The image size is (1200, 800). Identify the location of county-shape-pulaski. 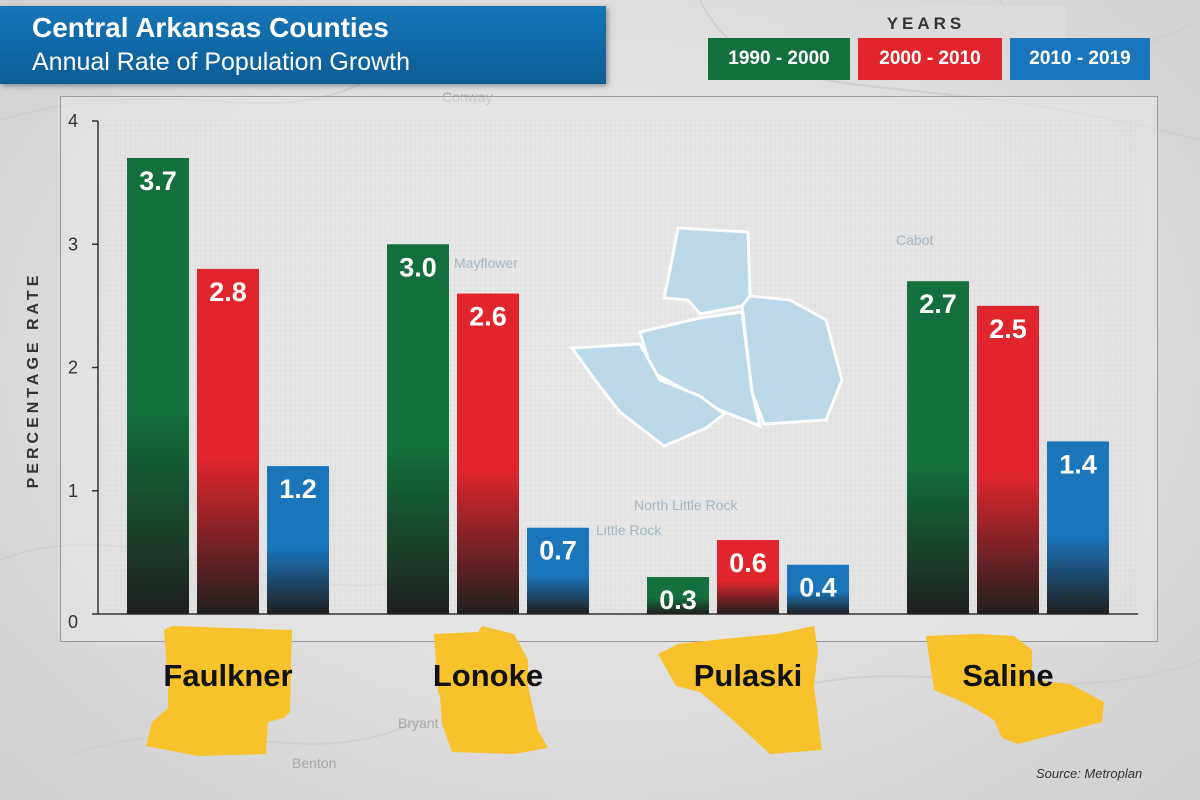
(740, 690).